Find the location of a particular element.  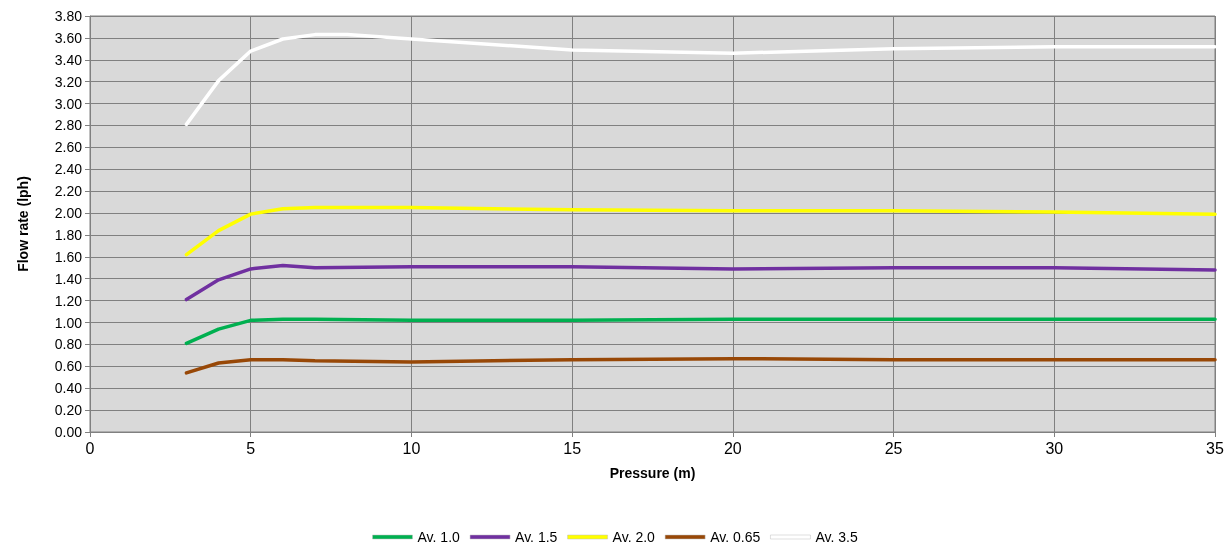

x-tick-label: 30 is located at coordinates (1054, 448).